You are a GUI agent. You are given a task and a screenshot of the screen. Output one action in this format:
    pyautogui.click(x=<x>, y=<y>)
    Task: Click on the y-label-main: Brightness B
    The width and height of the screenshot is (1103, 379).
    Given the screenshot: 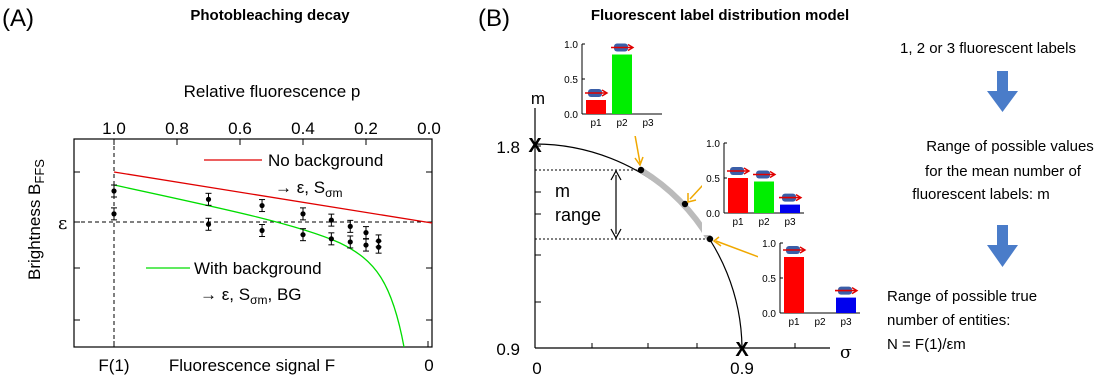 What is the action you would take?
    pyautogui.click(x=34, y=232)
    